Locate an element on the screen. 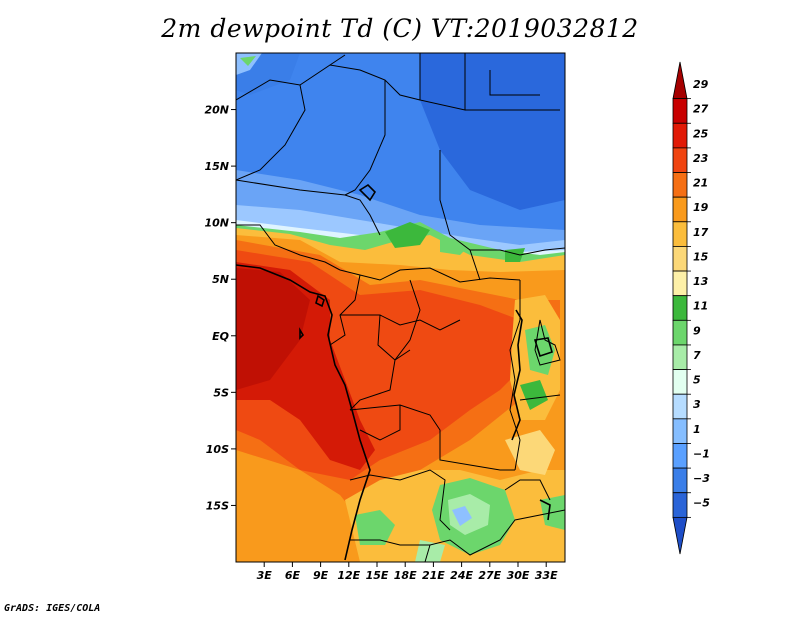 This screenshot has height=618, width=800. colorbar-label: 29 is located at coordinates (701, 84).